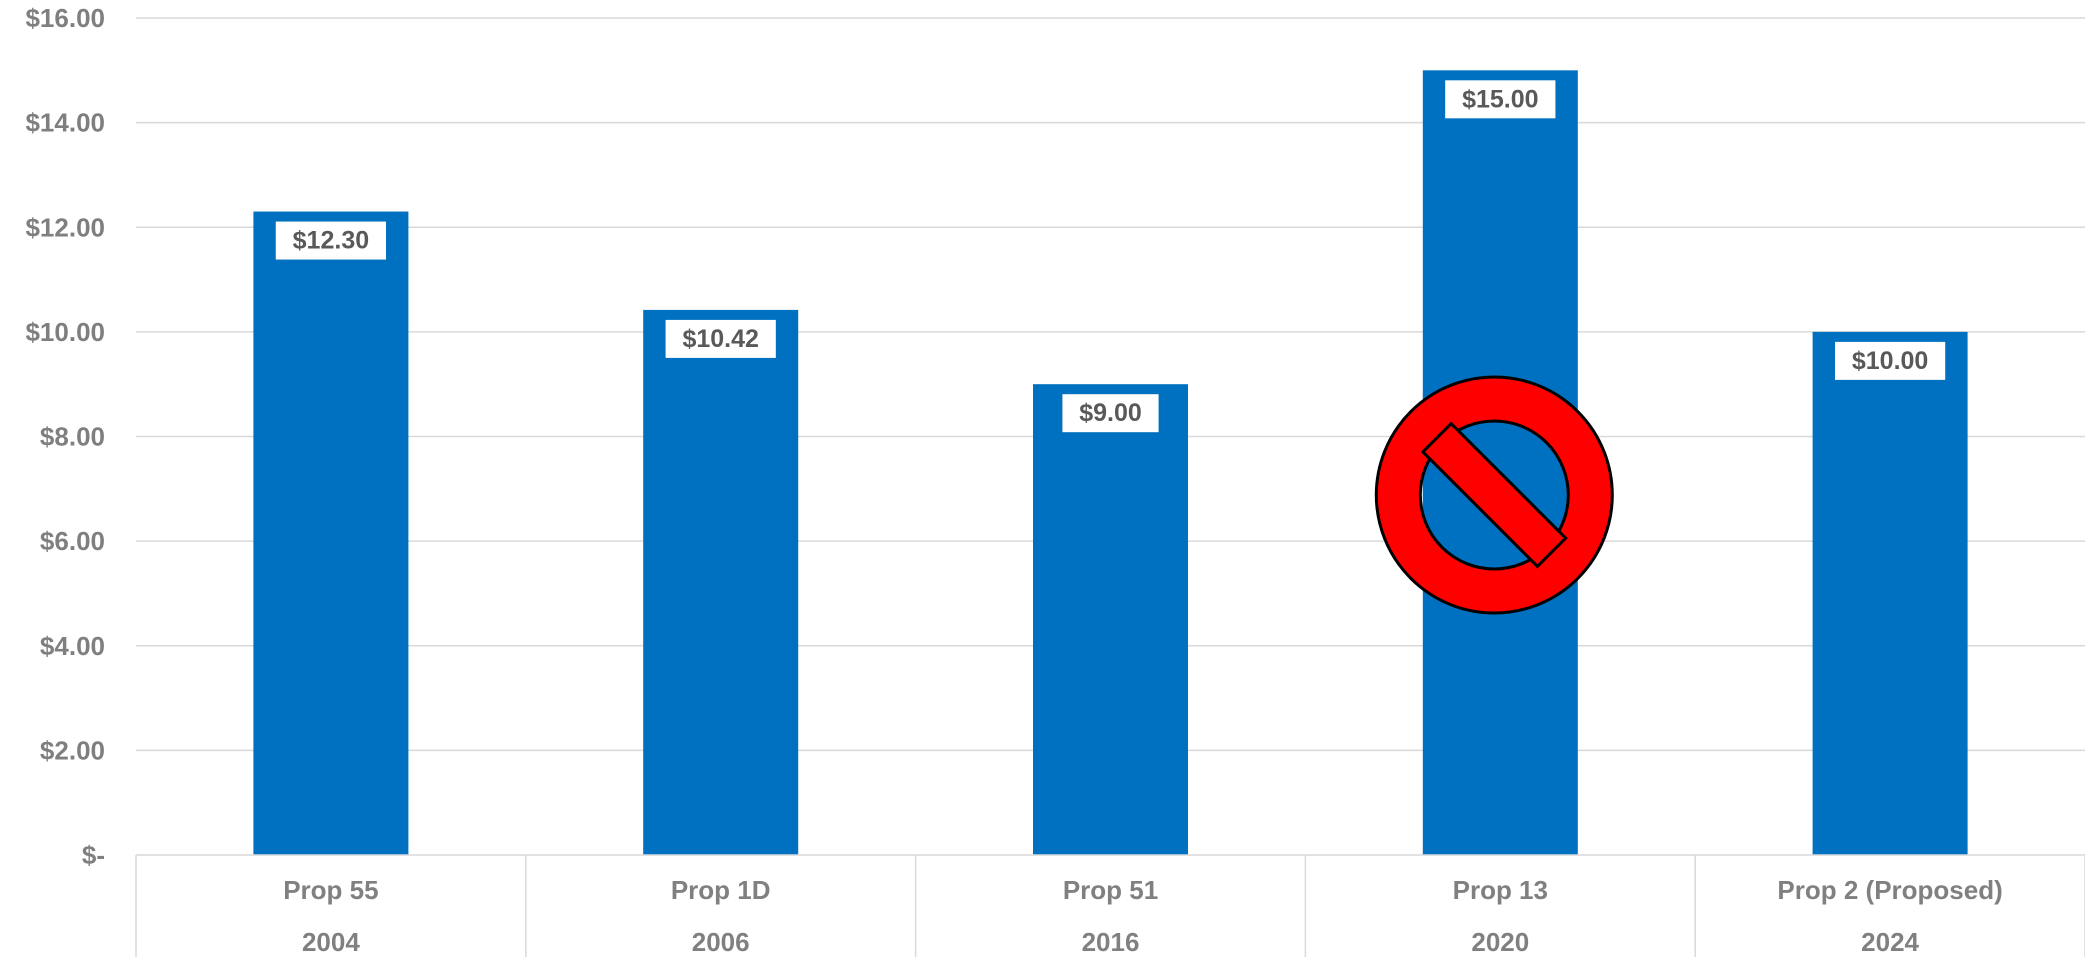  What do you see at coordinates (1890, 942) in the screenshot?
I see `category-year-label: 2024` at bounding box center [1890, 942].